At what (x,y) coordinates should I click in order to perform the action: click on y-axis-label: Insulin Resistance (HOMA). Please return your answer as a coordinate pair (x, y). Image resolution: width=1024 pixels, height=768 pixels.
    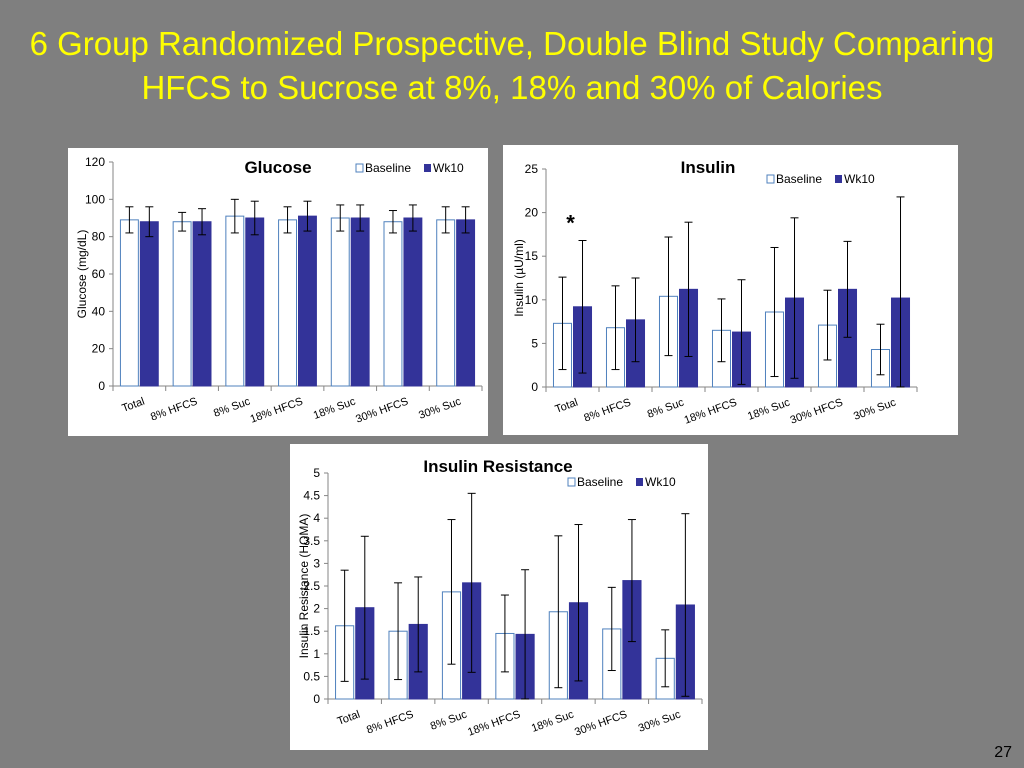
    Looking at the image, I should click on (304, 586).